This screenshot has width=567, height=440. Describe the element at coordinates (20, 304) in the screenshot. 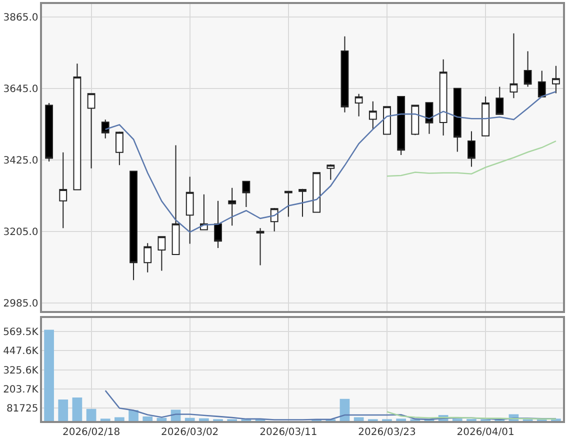

I see `y-tick-label: 2985.0` at that location.